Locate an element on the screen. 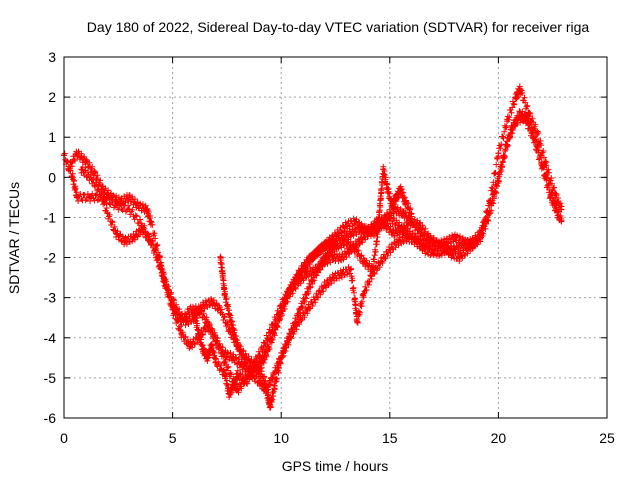  y-tick-label: 0 is located at coordinates (52, 177).